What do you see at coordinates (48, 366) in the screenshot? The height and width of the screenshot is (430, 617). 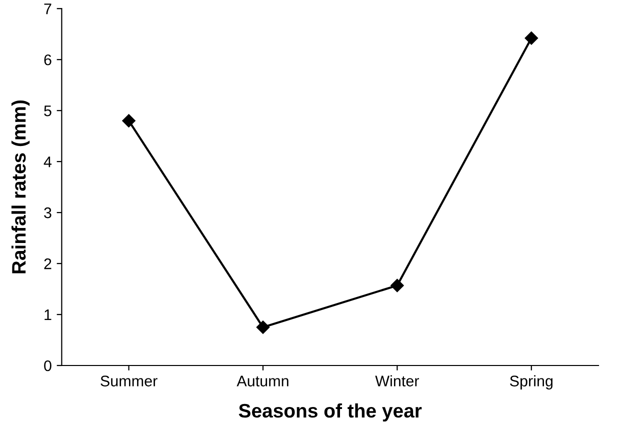 I see `y-tick-label: 0` at bounding box center [48, 366].